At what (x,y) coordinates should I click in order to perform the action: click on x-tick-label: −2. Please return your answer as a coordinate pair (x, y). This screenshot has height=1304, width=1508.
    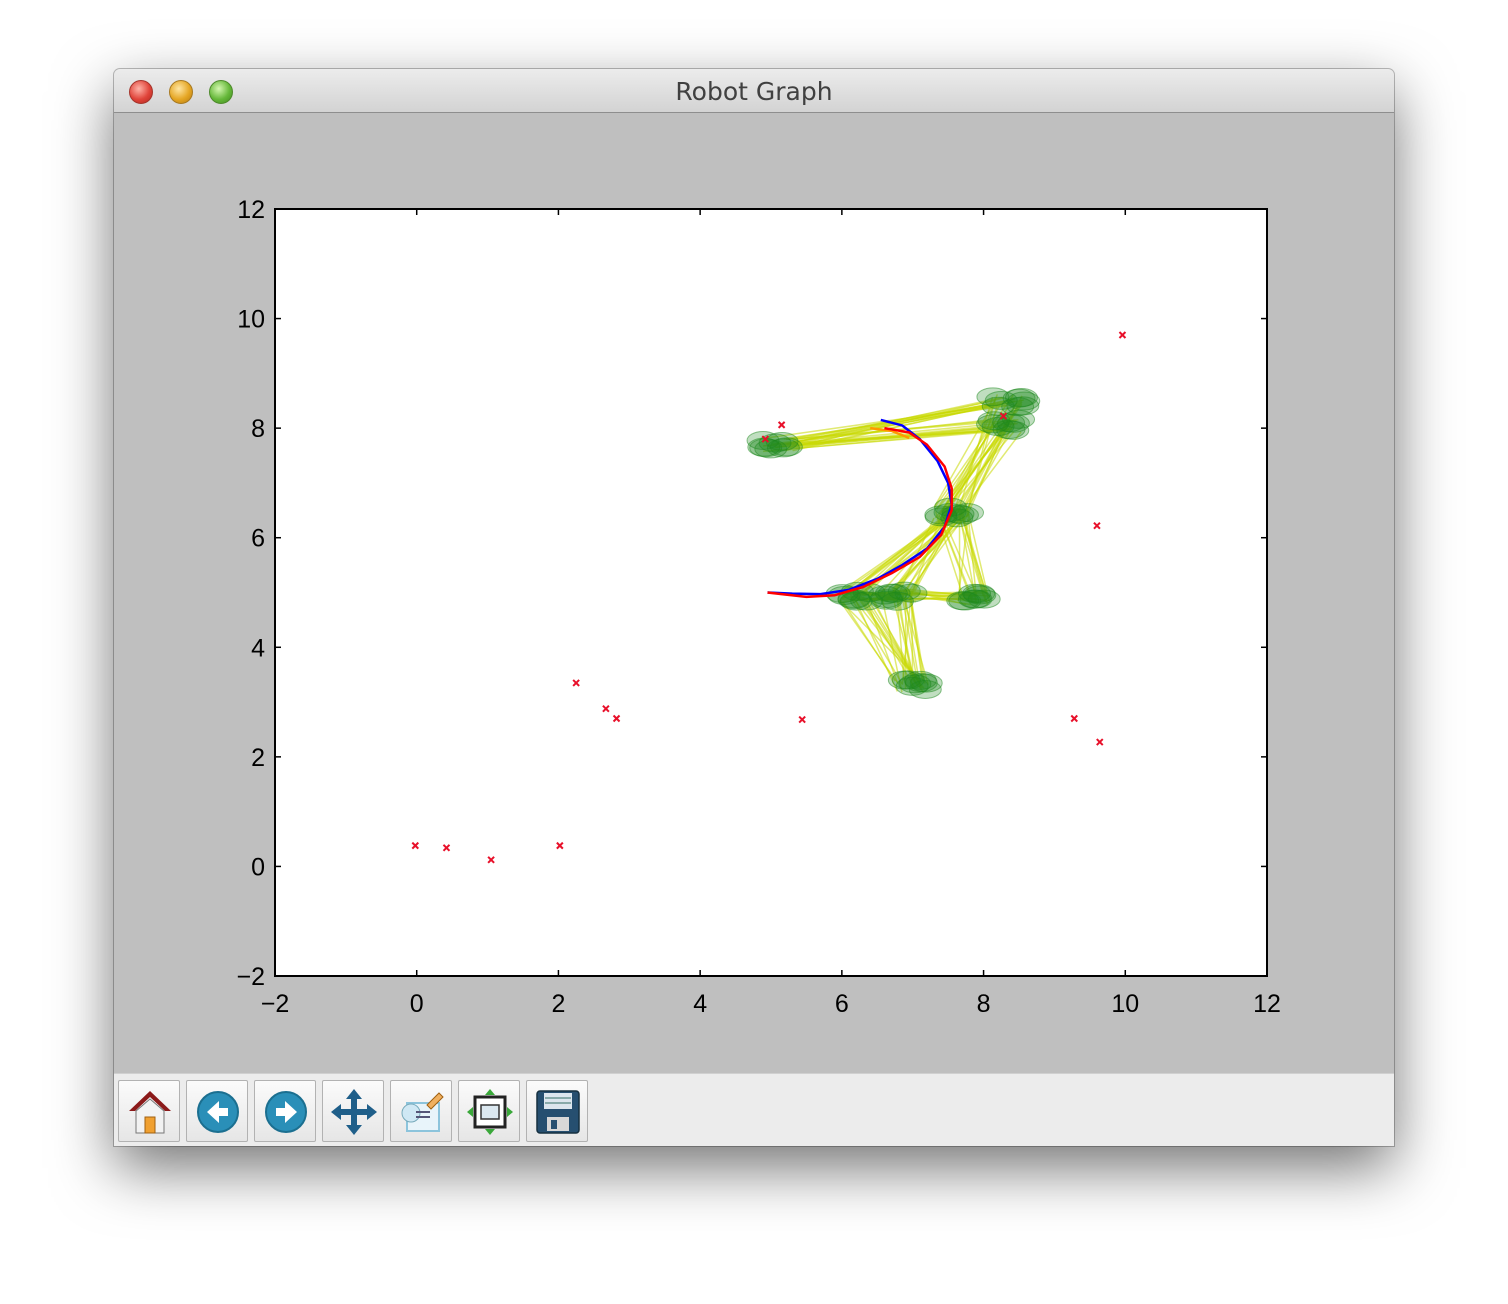
    Looking at the image, I should click on (275, 1004).